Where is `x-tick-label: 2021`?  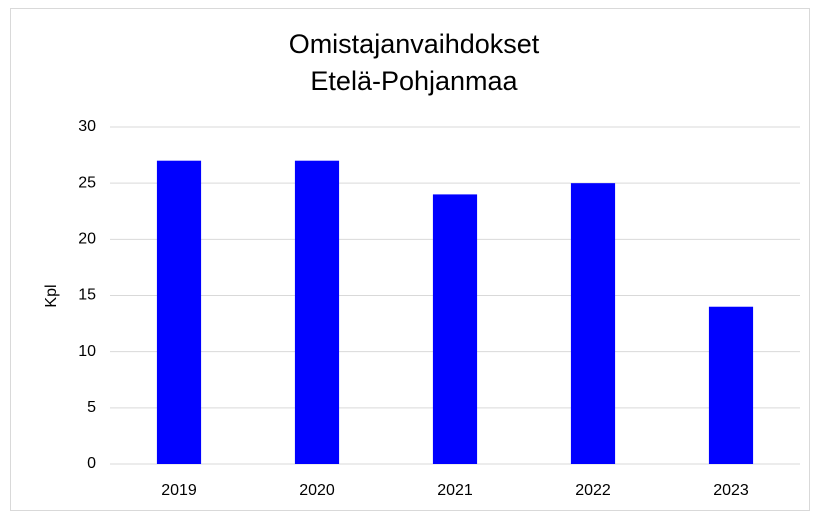 x-tick-label: 2021 is located at coordinates (455, 490).